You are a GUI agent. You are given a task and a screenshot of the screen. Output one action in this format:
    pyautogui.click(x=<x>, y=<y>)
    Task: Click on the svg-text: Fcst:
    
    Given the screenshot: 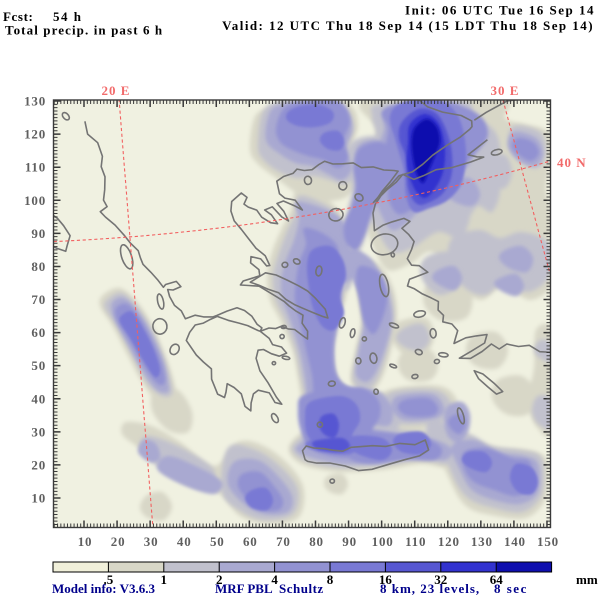 What is the action you would take?
    pyautogui.click(x=18, y=16)
    